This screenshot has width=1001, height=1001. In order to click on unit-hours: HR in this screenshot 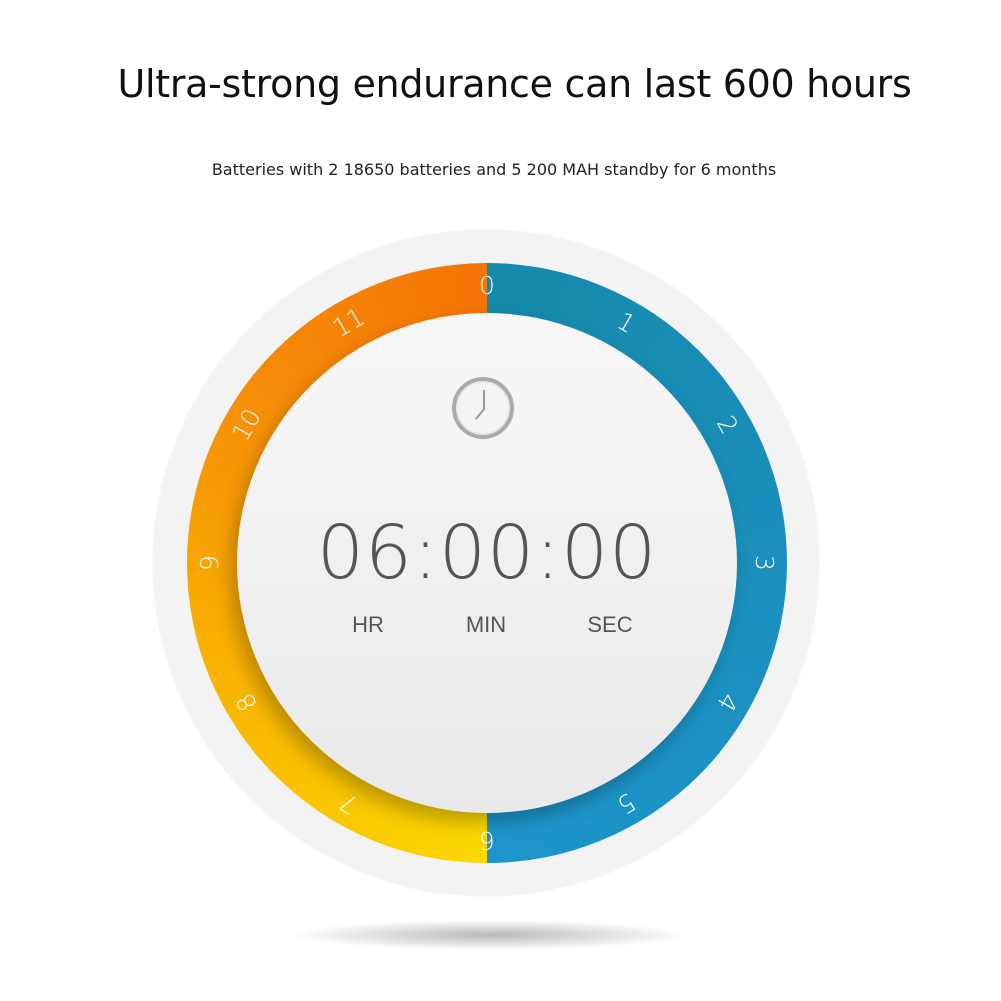, I will do `click(368, 624)`.